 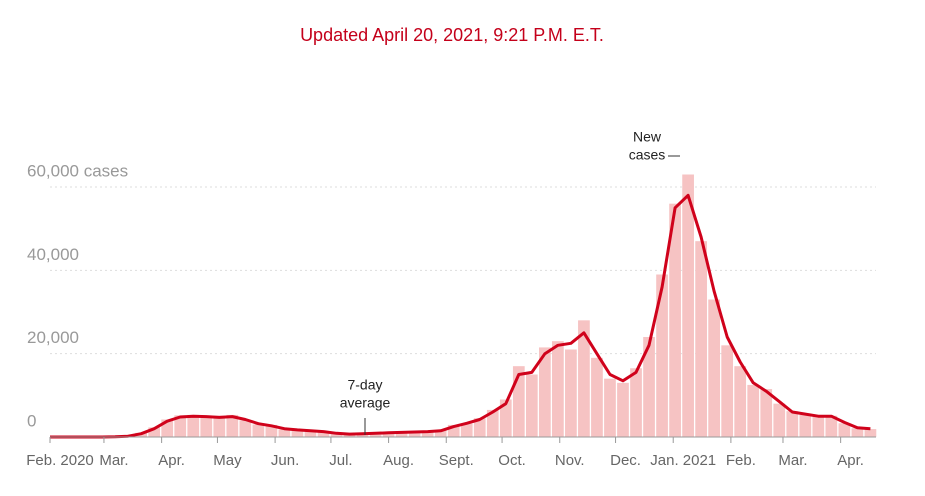 What do you see at coordinates (60, 460) in the screenshot?
I see `x-tick-label: Feb. 2020` at bounding box center [60, 460].